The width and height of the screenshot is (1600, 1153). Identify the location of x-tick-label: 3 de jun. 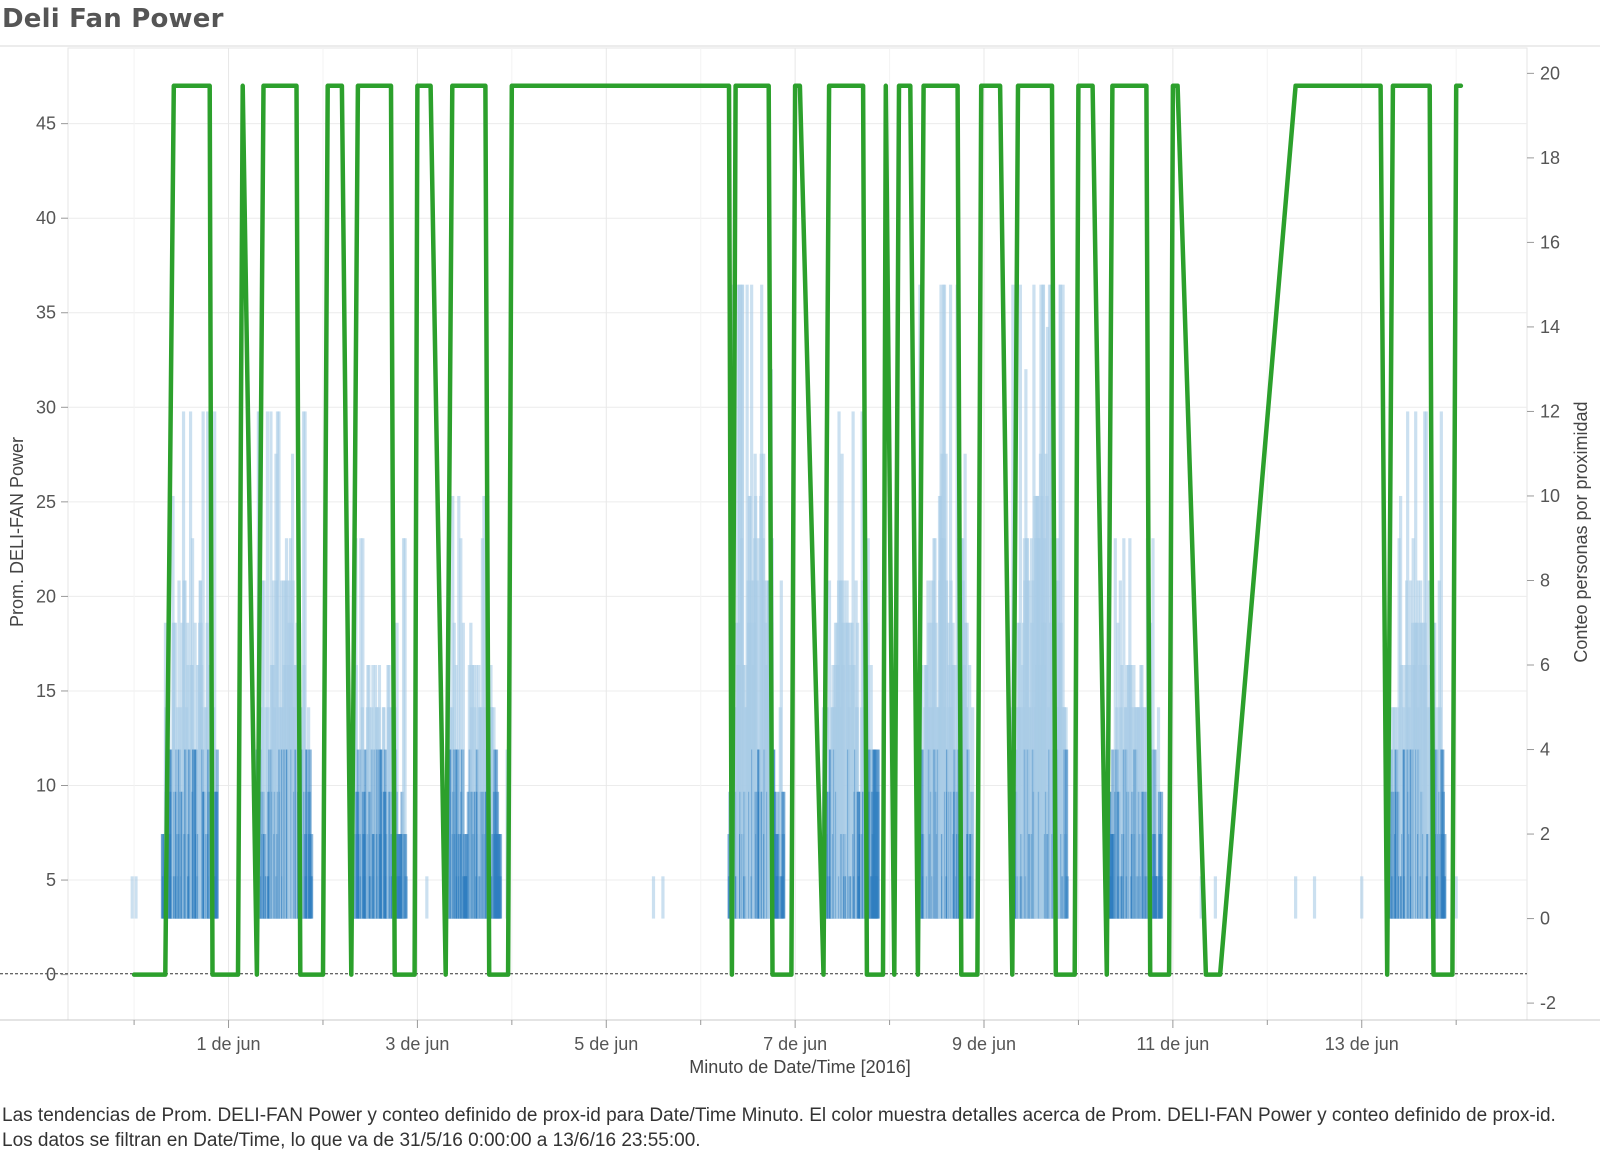
(417, 1044).